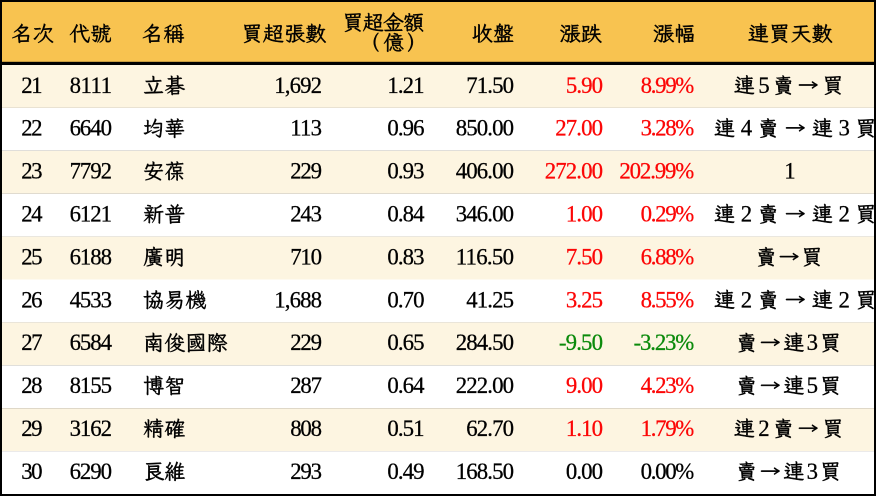 The height and width of the screenshot is (501, 876). I want to click on svg-text: 113, so click(306, 128).